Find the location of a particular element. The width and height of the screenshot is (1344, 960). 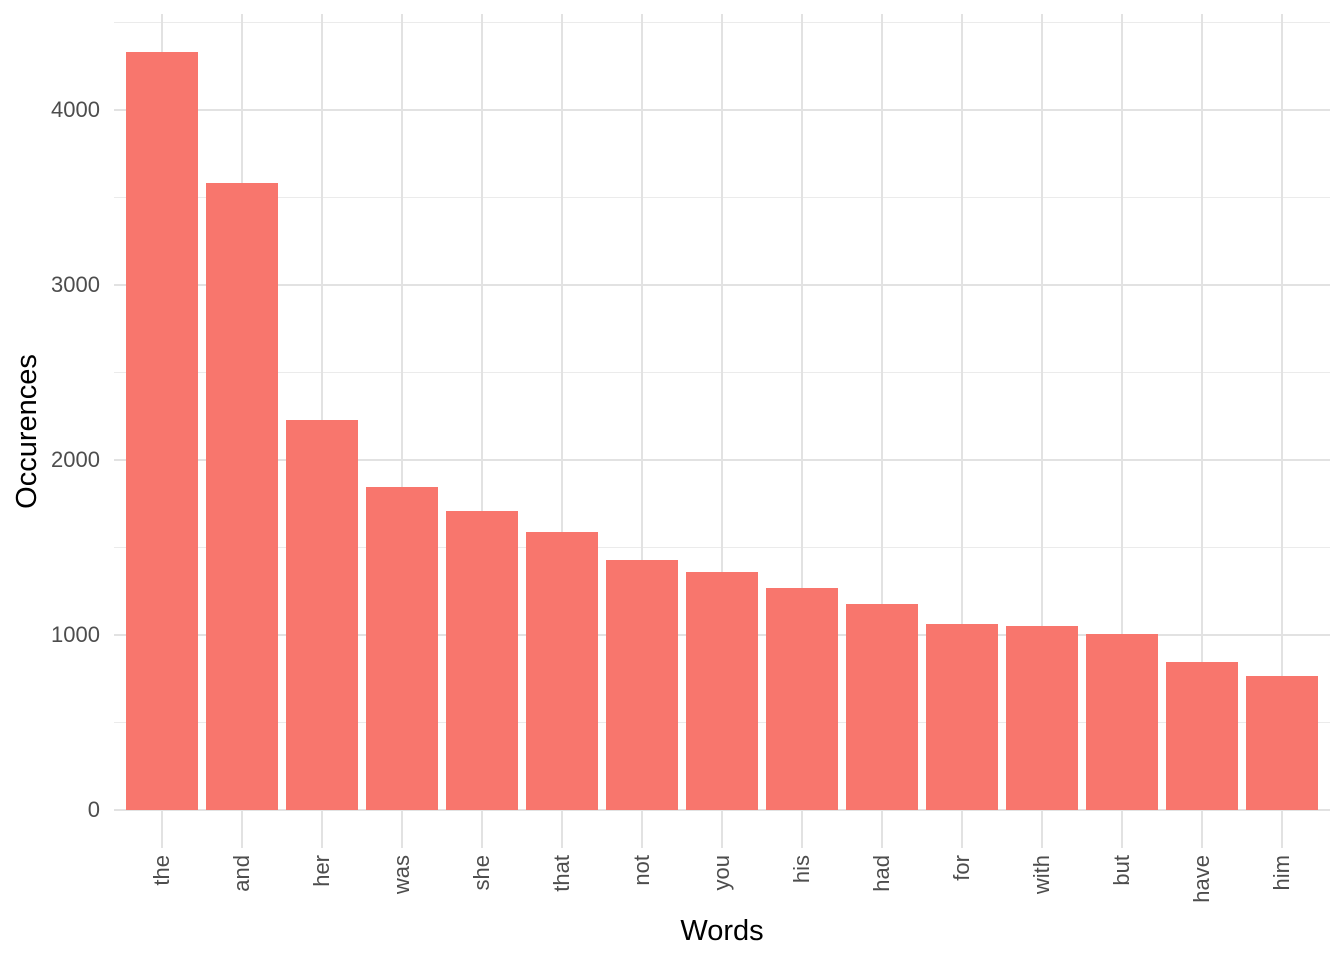

x-tick-label-was: was is located at coordinates (401, 875).